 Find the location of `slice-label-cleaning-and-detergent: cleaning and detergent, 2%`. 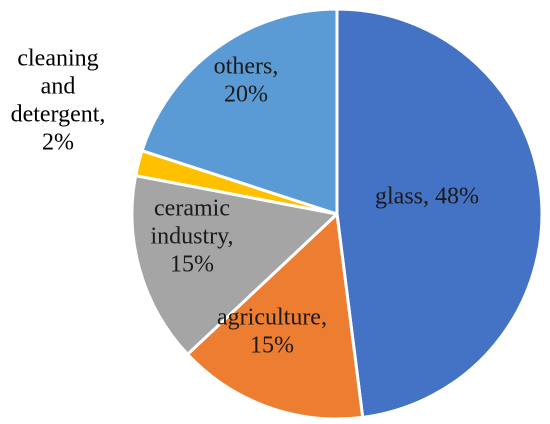

slice-label-cleaning-and-detergent: cleaning and detergent, 2% is located at coordinates (58, 101).